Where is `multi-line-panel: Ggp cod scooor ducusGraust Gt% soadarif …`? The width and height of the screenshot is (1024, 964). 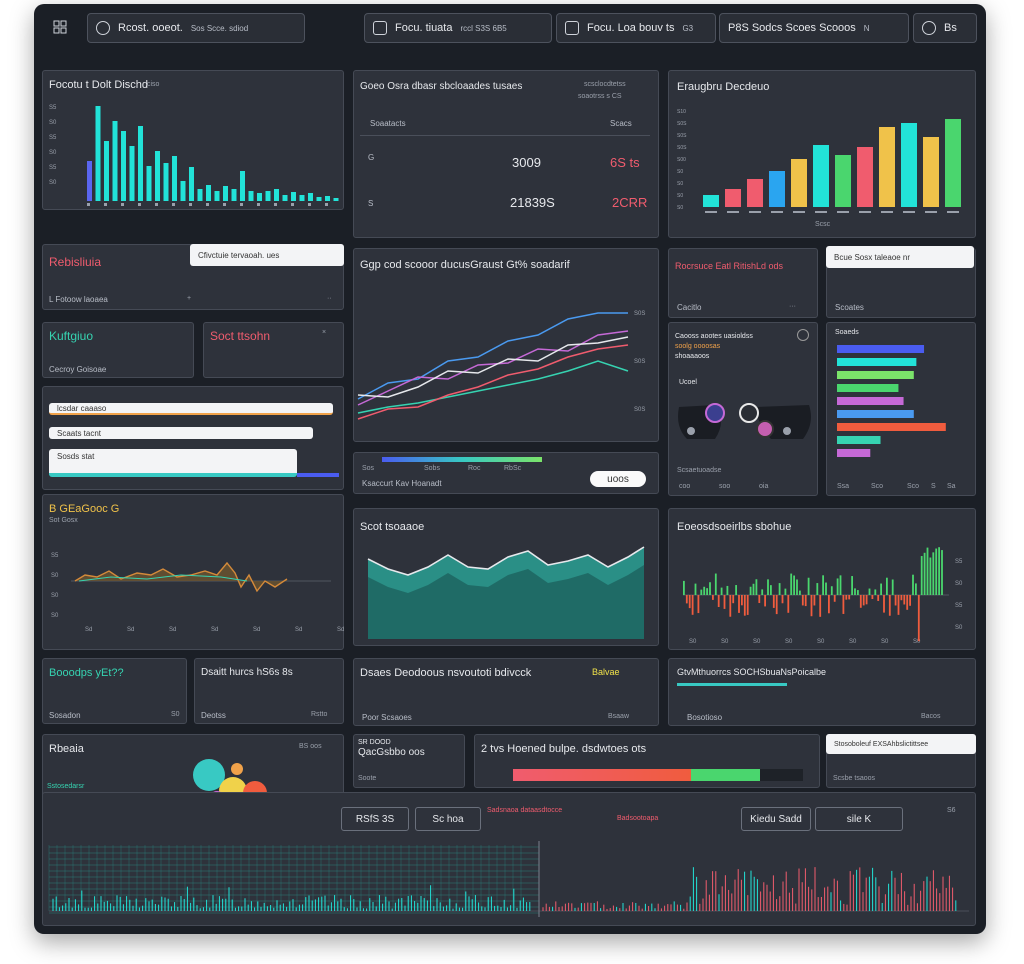
multi-line-panel: Ggp cod scooor ducusGraust Gt% soadarif … is located at coordinates (506, 345).